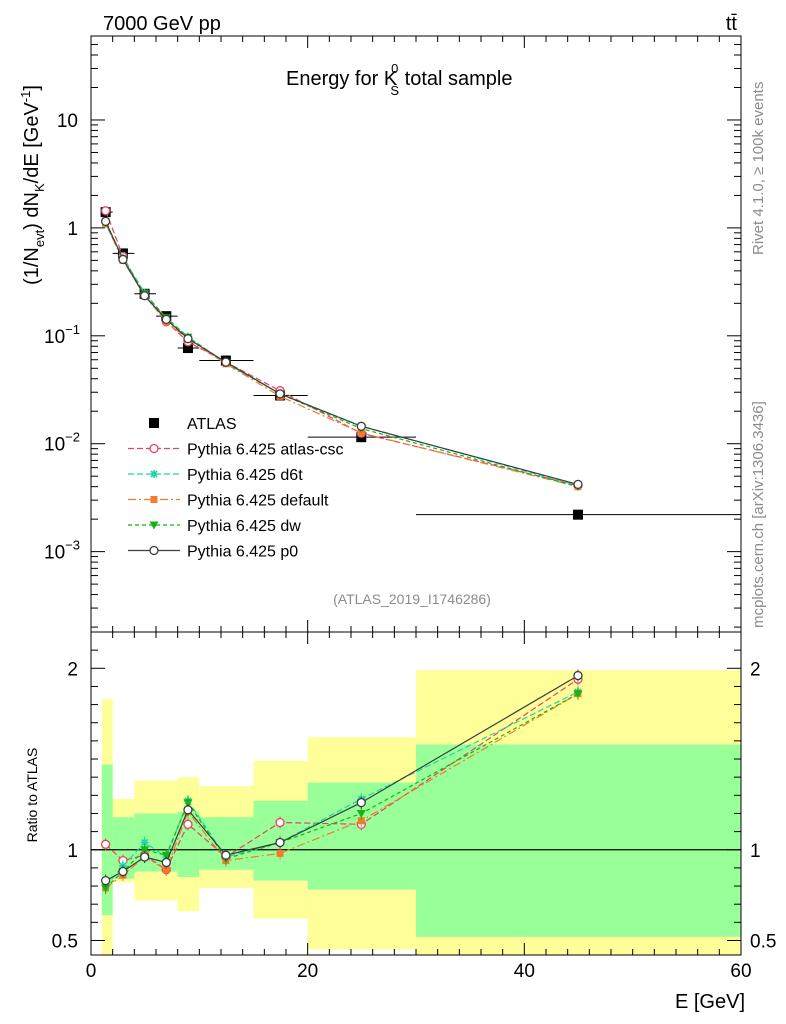 This screenshot has width=786, height=1024. I want to click on y-tick-label: 1, so click(72, 229).